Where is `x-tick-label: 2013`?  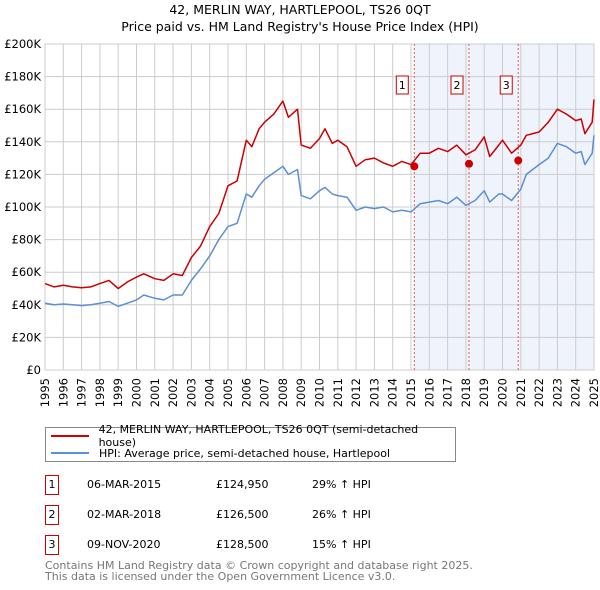 x-tick-label: 2013 is located at coordinates (374, 392).